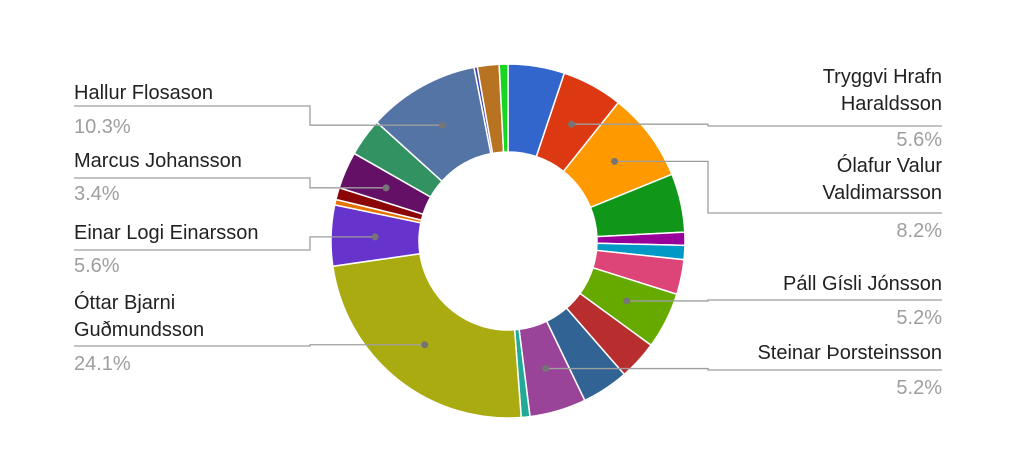  I want to click on slice-label-name: Guðmundsson, so click(139, 330).